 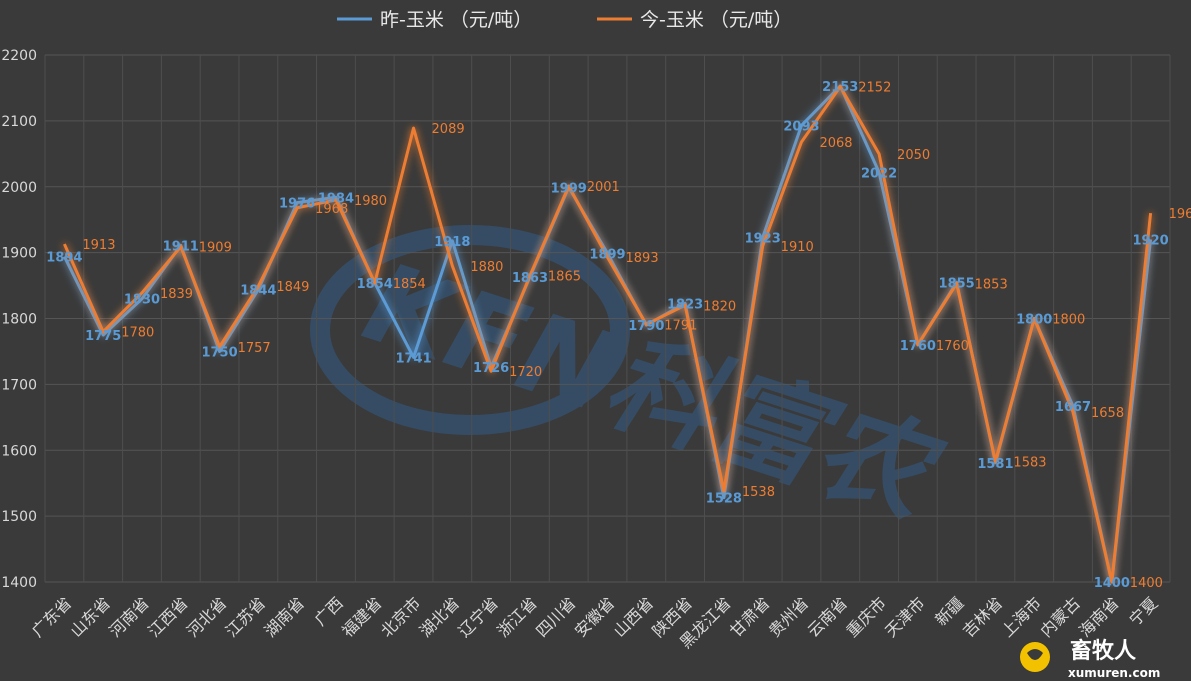 What do you see at coordinates (491, 368) in the screenshot?
I see `data-label-yesterday: 1726` at bounding box center [491, 368].